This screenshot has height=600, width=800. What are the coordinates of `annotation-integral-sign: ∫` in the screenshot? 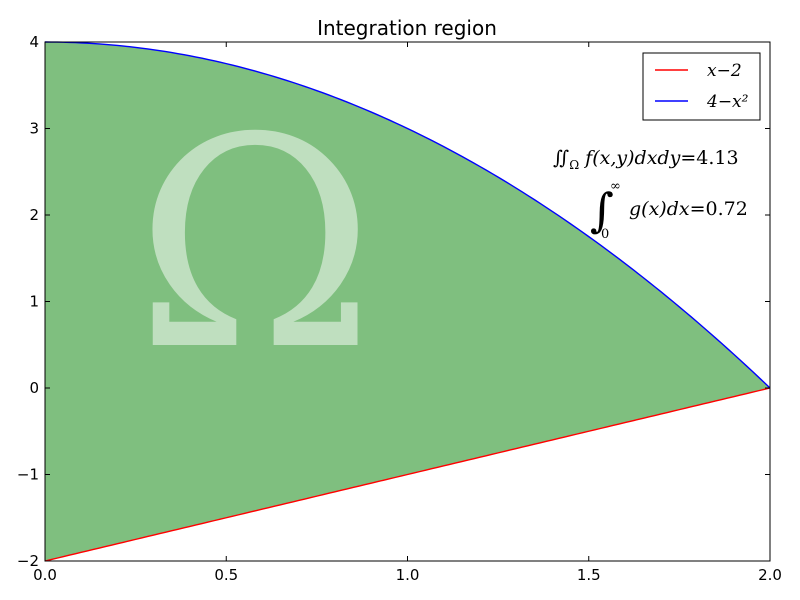 It's located at (602, 210).